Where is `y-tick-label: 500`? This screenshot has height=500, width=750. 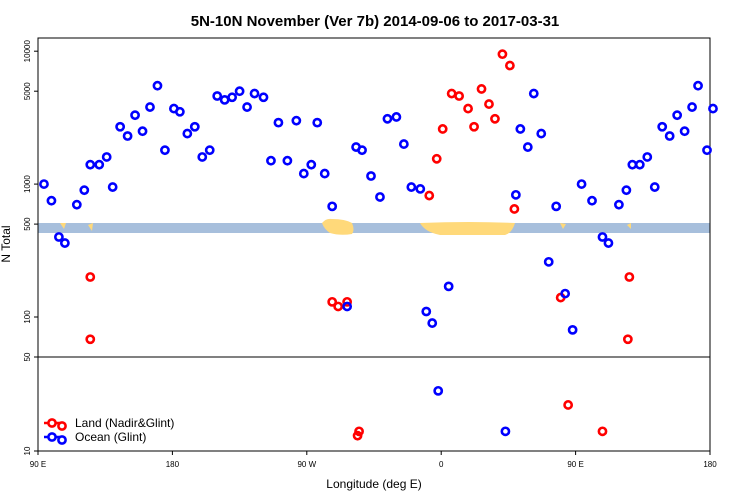
y-tick-label: 500 is located at coordinates (27, 224).